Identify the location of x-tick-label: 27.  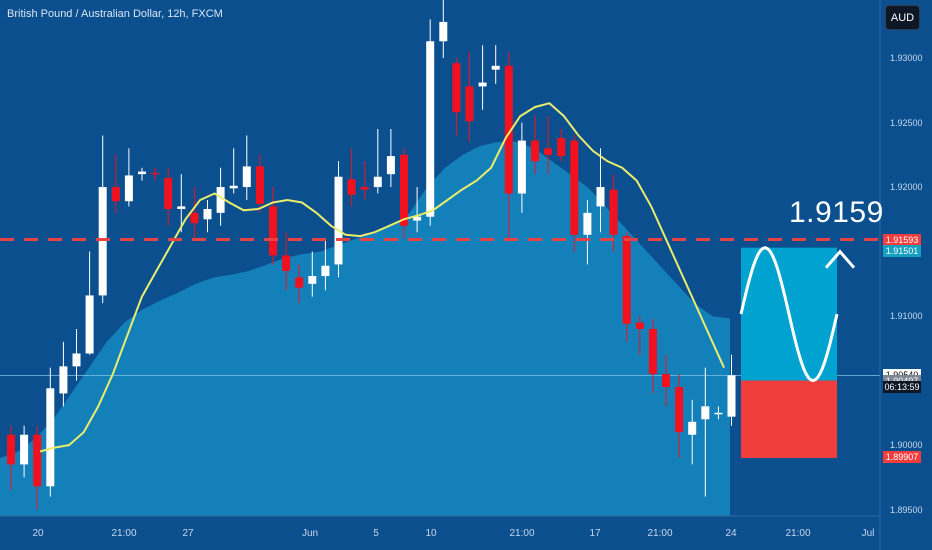
(188, 533).